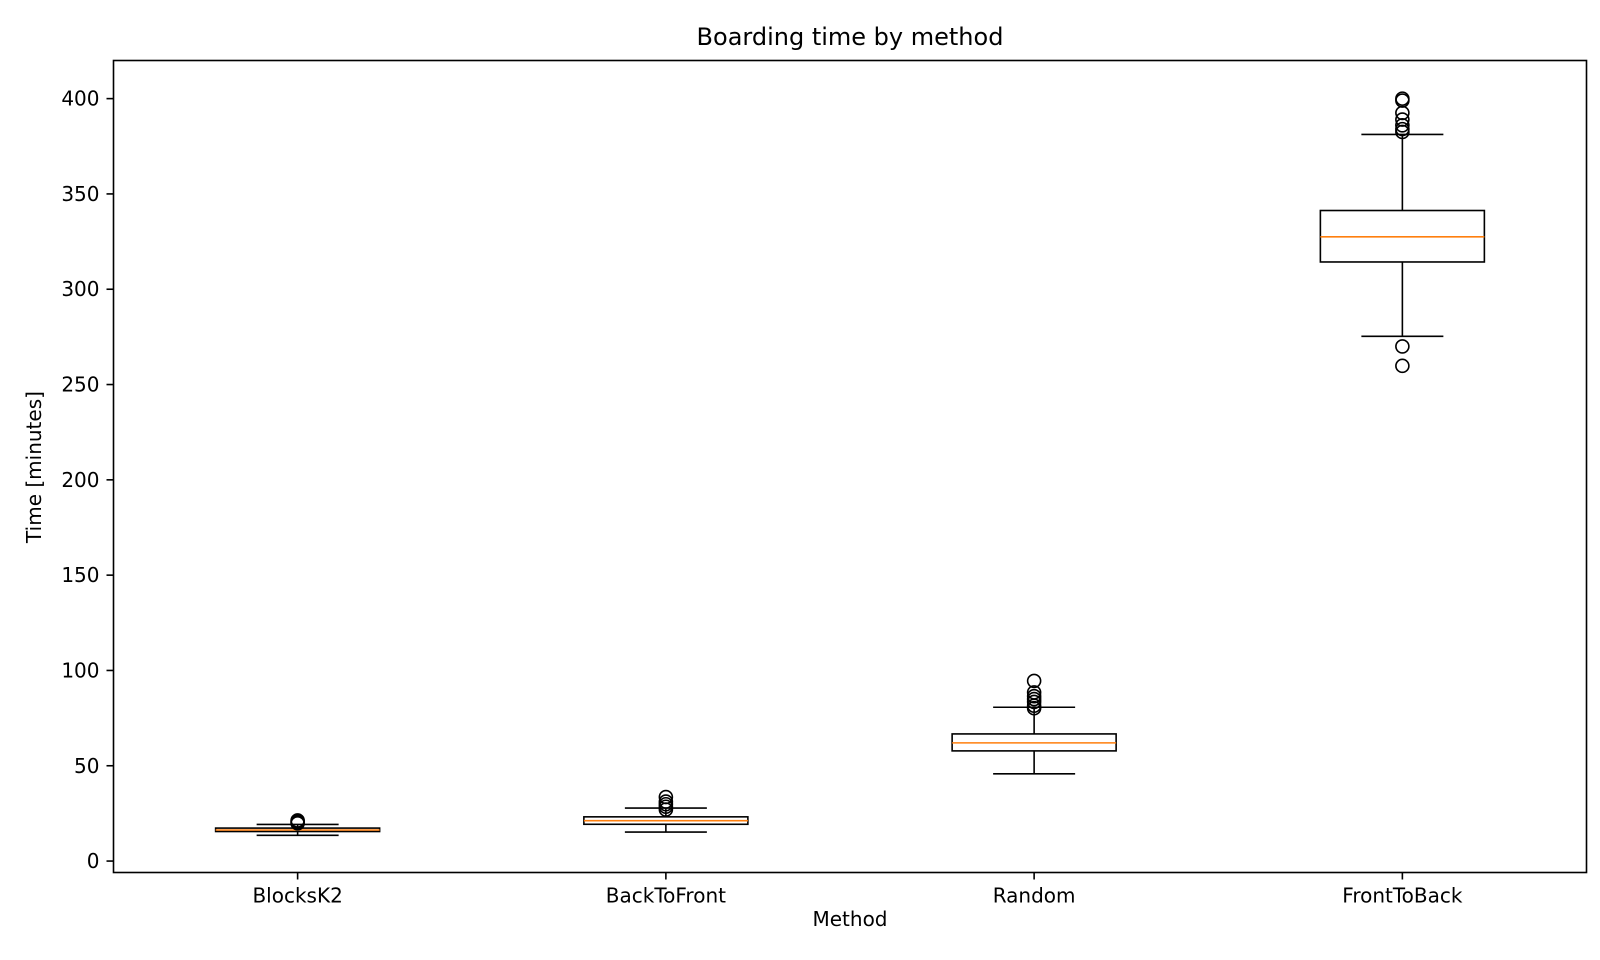 This screenshot has width=1600, height=960. Describe the element at coordinates (80, 99) in the screenshot. I see `y-tick-label: 400` at that location.